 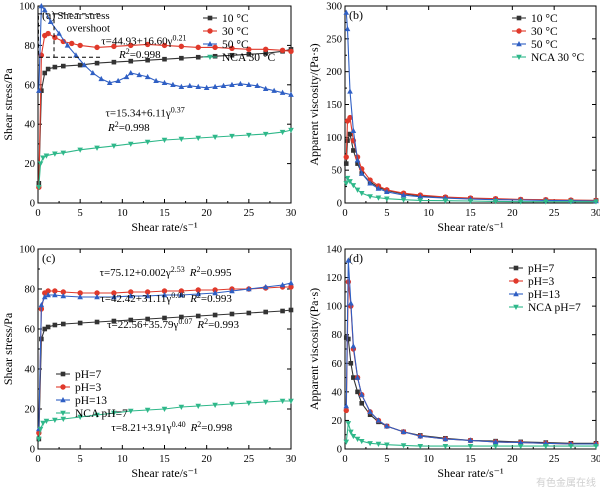 What do you see at coordinates (471, 190) in the screenshot?
I see `series-nca` at bounding box center [471, 190].